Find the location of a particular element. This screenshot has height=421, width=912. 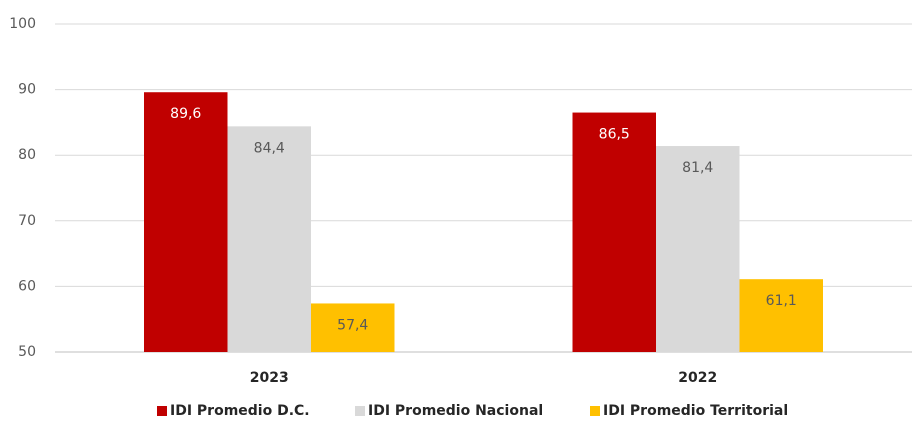

value-label: 84,4 is located at coordinates (269, 148).